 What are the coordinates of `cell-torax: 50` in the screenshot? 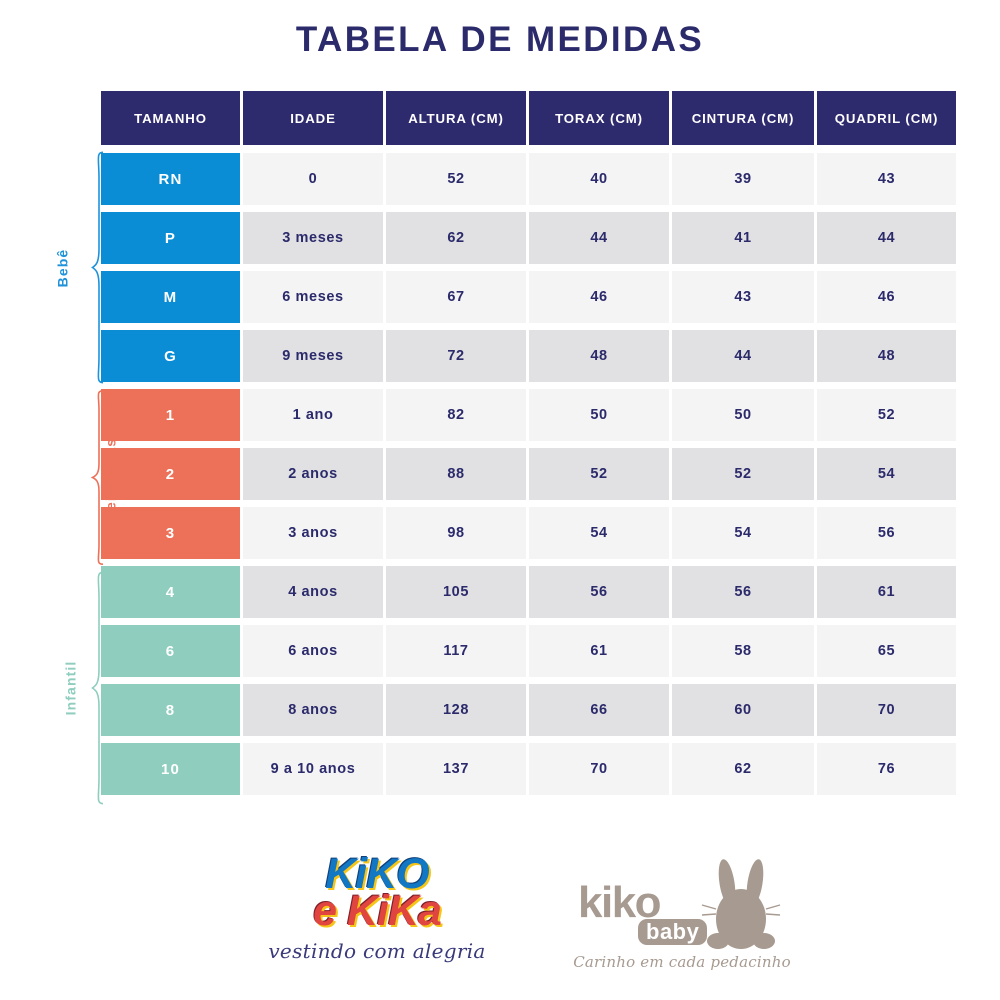 It's located at (599, 415).